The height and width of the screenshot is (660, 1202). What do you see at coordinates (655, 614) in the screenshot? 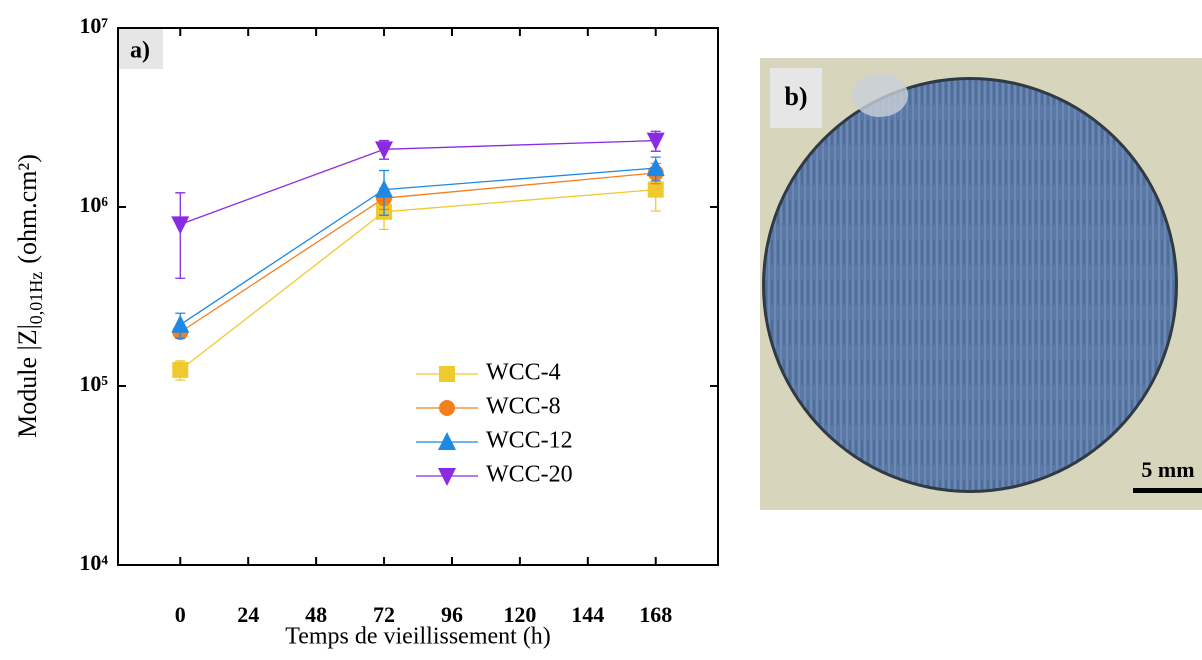
I see `x-tick-label: 168` at bounding box center [655, 614].